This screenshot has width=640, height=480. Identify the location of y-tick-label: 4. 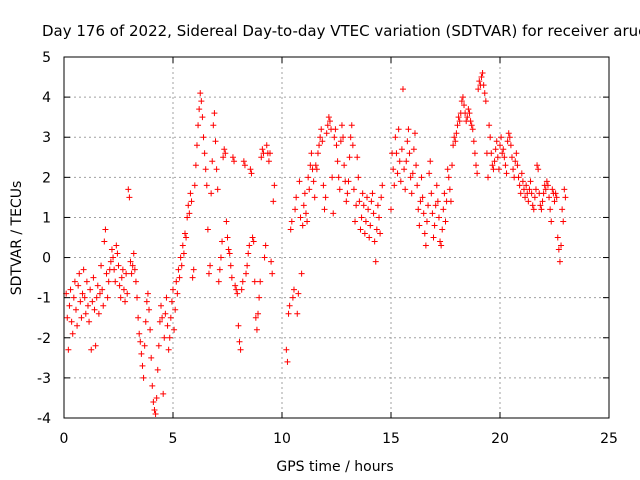
(46, 98).